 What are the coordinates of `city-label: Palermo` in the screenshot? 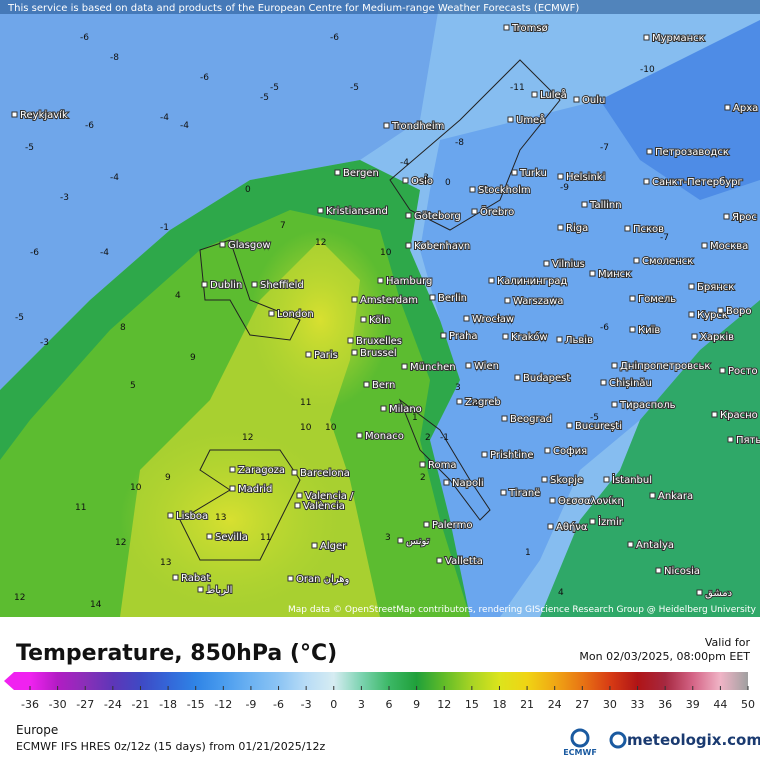 It's located at (452, 525).